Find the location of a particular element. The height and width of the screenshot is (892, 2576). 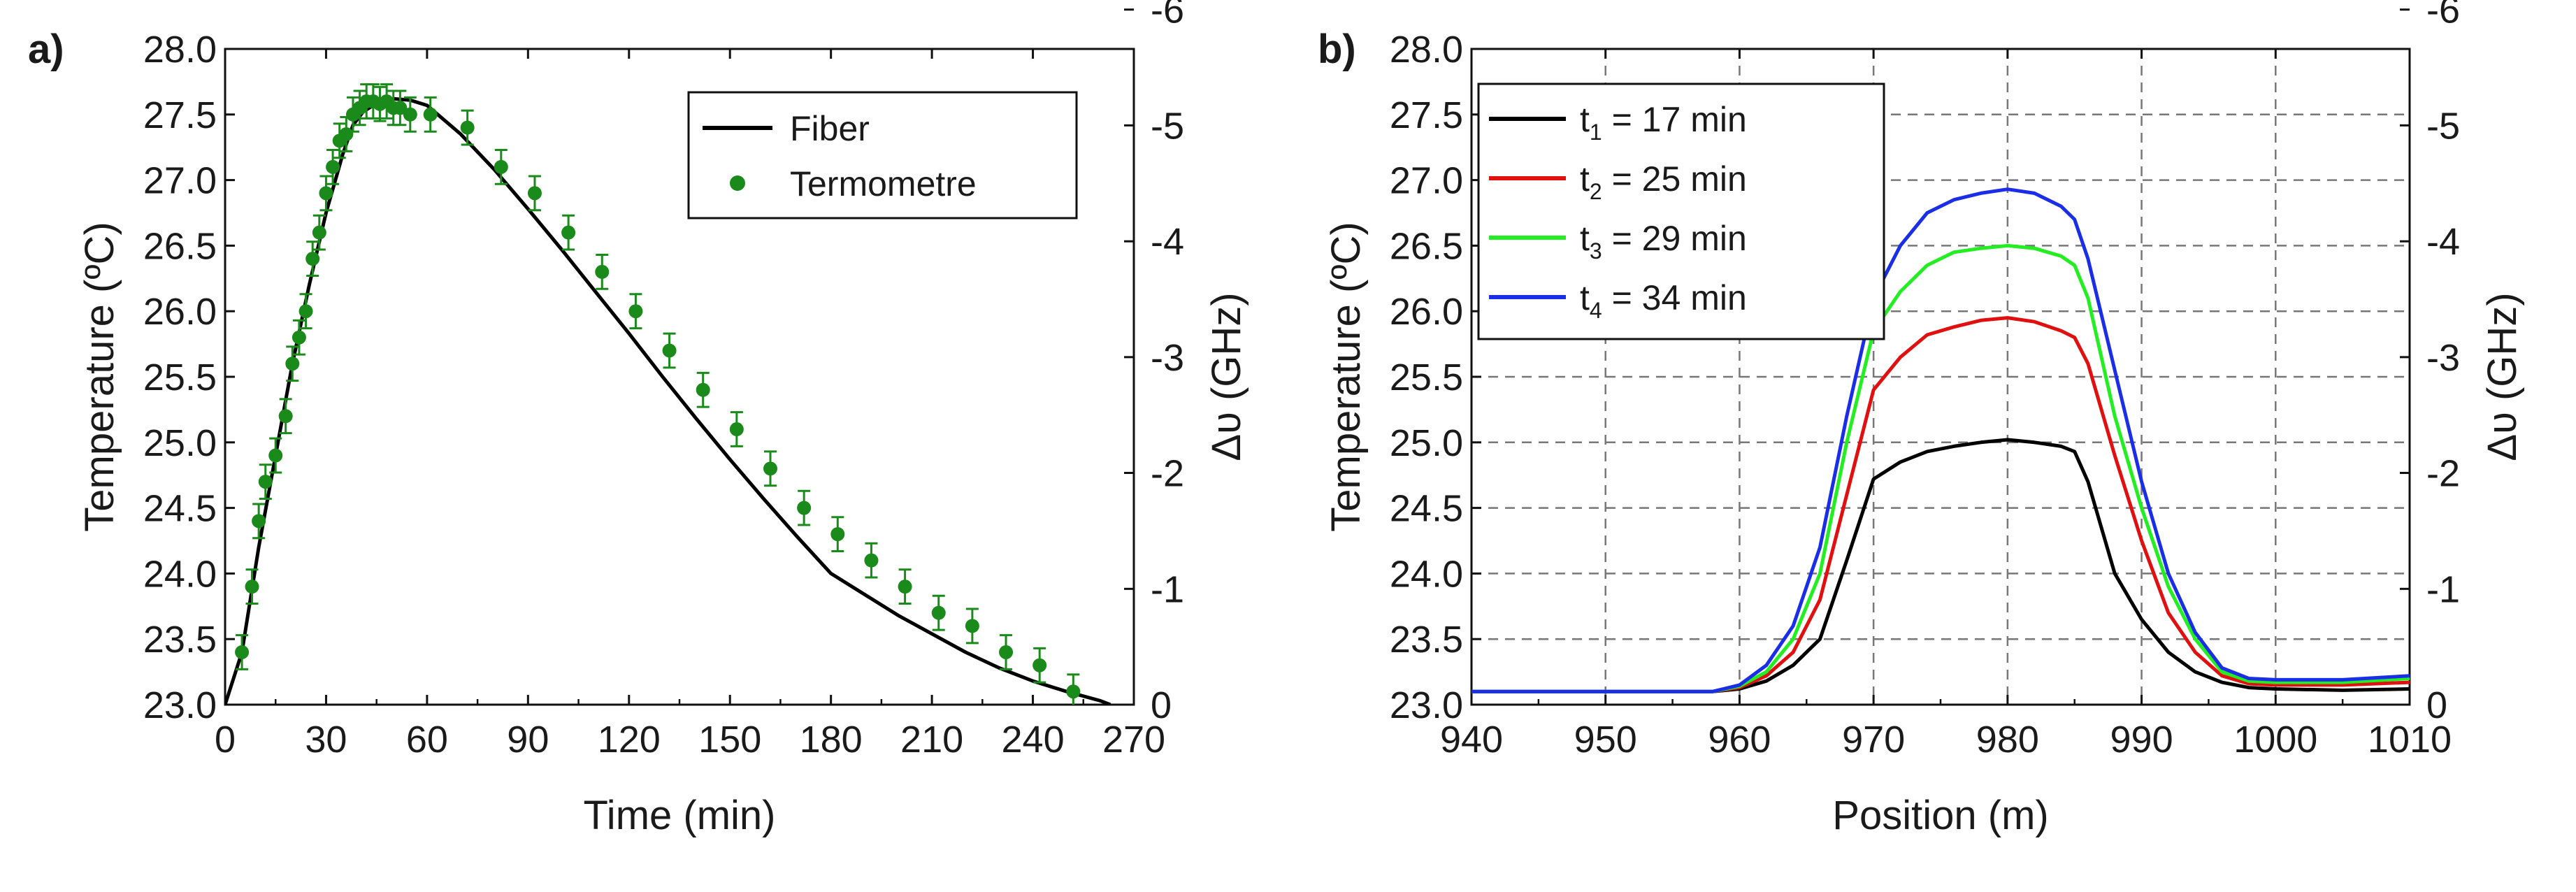

legend-label-fiber: Fiber is located at coordinates (830, 128).